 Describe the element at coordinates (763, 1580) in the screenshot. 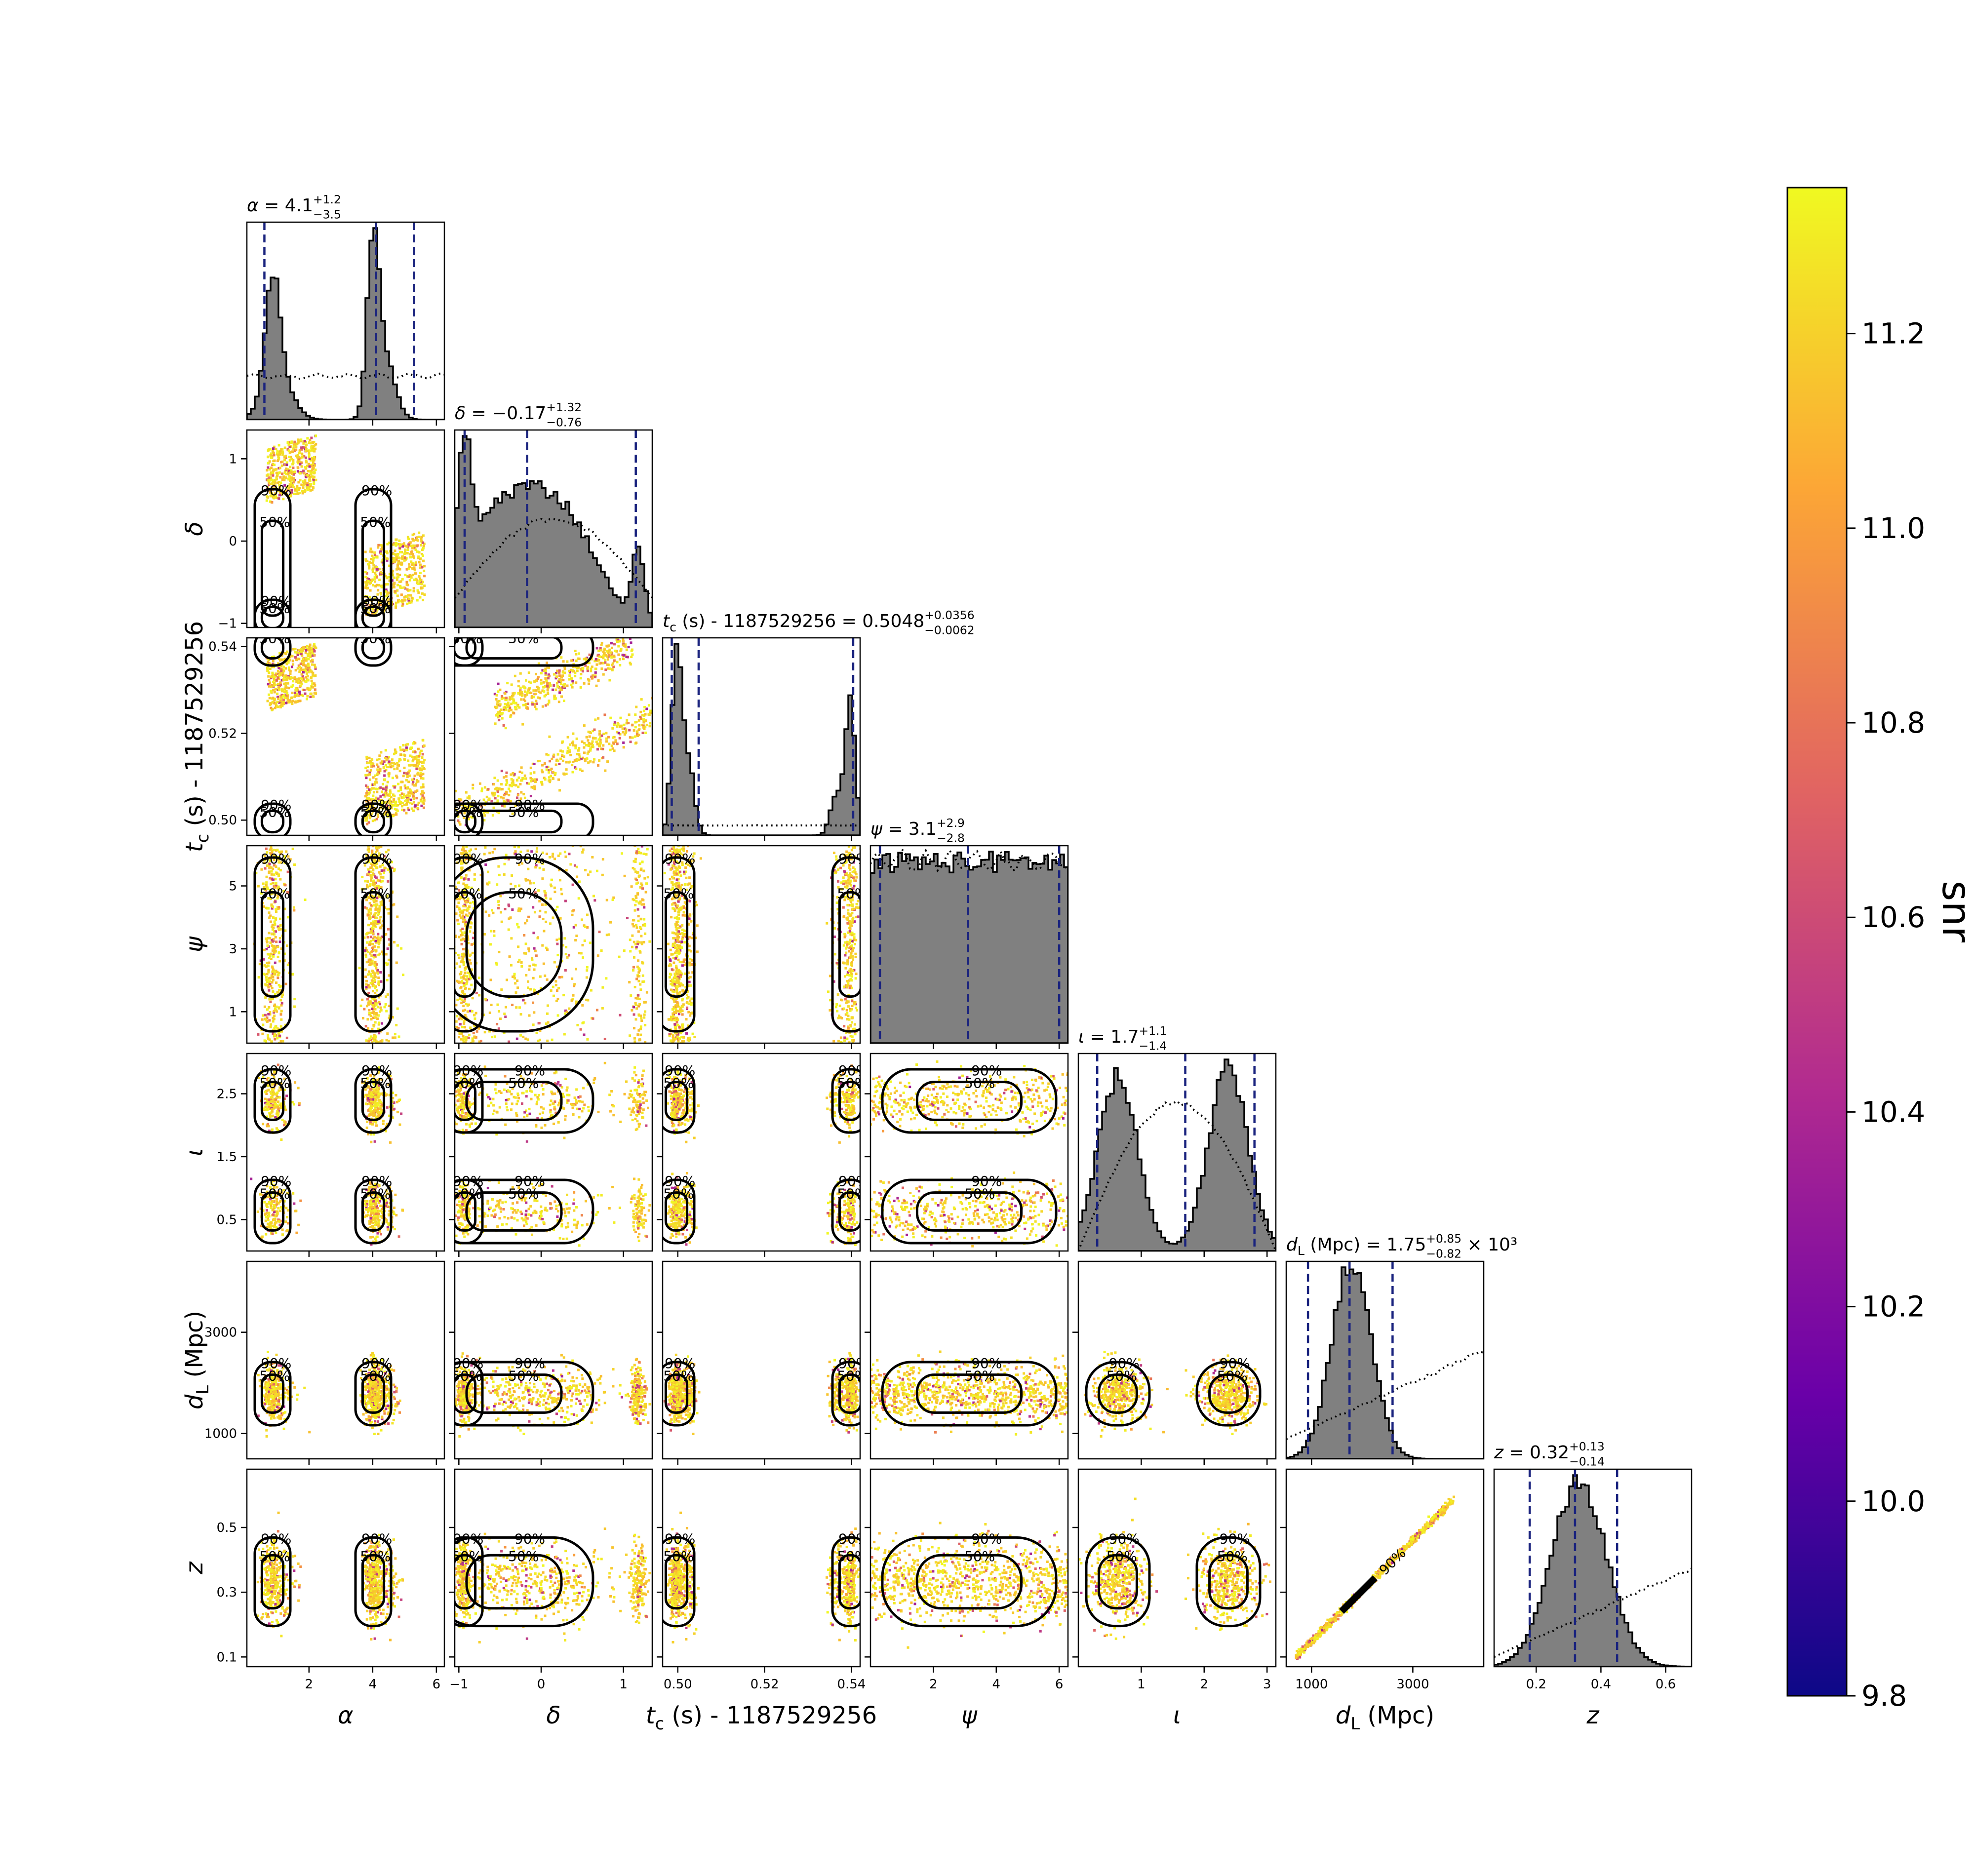

I see `scatter-tc-z: 50%90%50%90%0.50 0.52 0.54` at that location.